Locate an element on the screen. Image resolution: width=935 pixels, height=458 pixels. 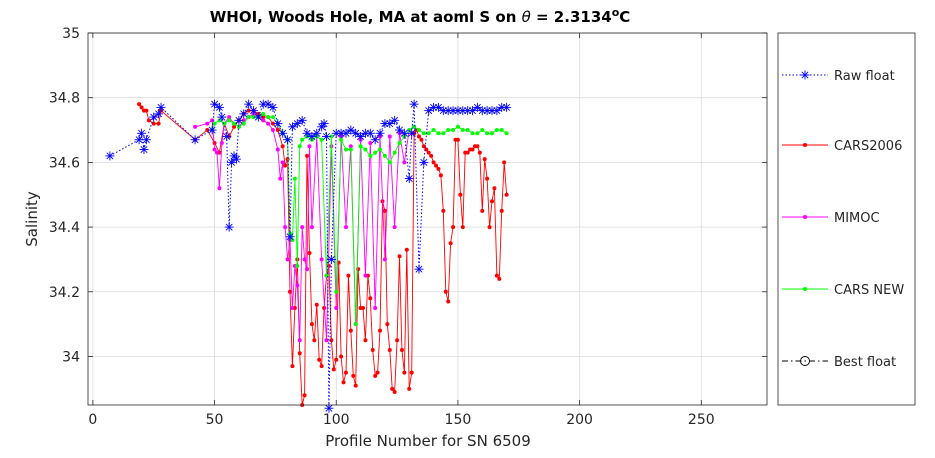
legend-label-raw-float: Raw float is located at coordinates (864, 76).